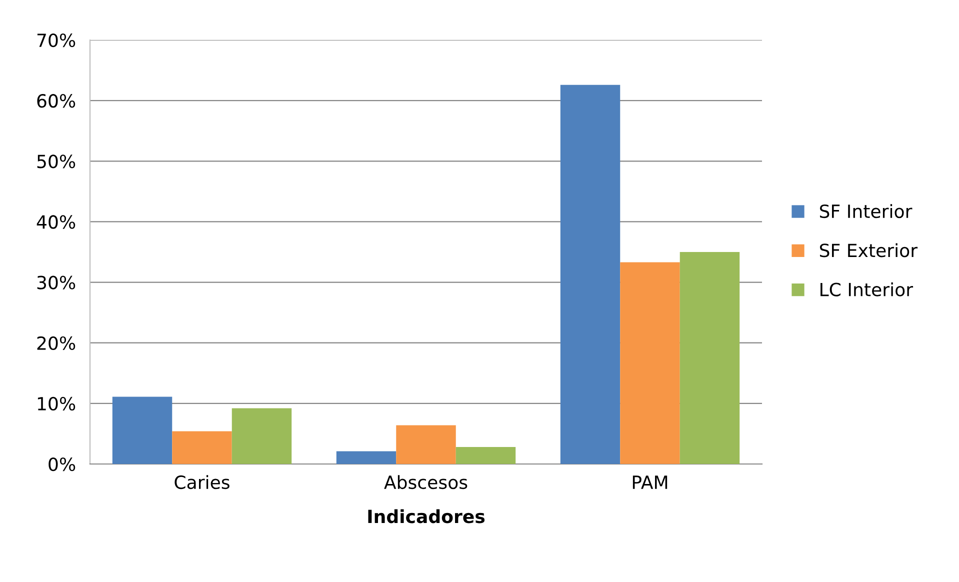  I want to click on y-tick-label: 60%, so click(56, 101).